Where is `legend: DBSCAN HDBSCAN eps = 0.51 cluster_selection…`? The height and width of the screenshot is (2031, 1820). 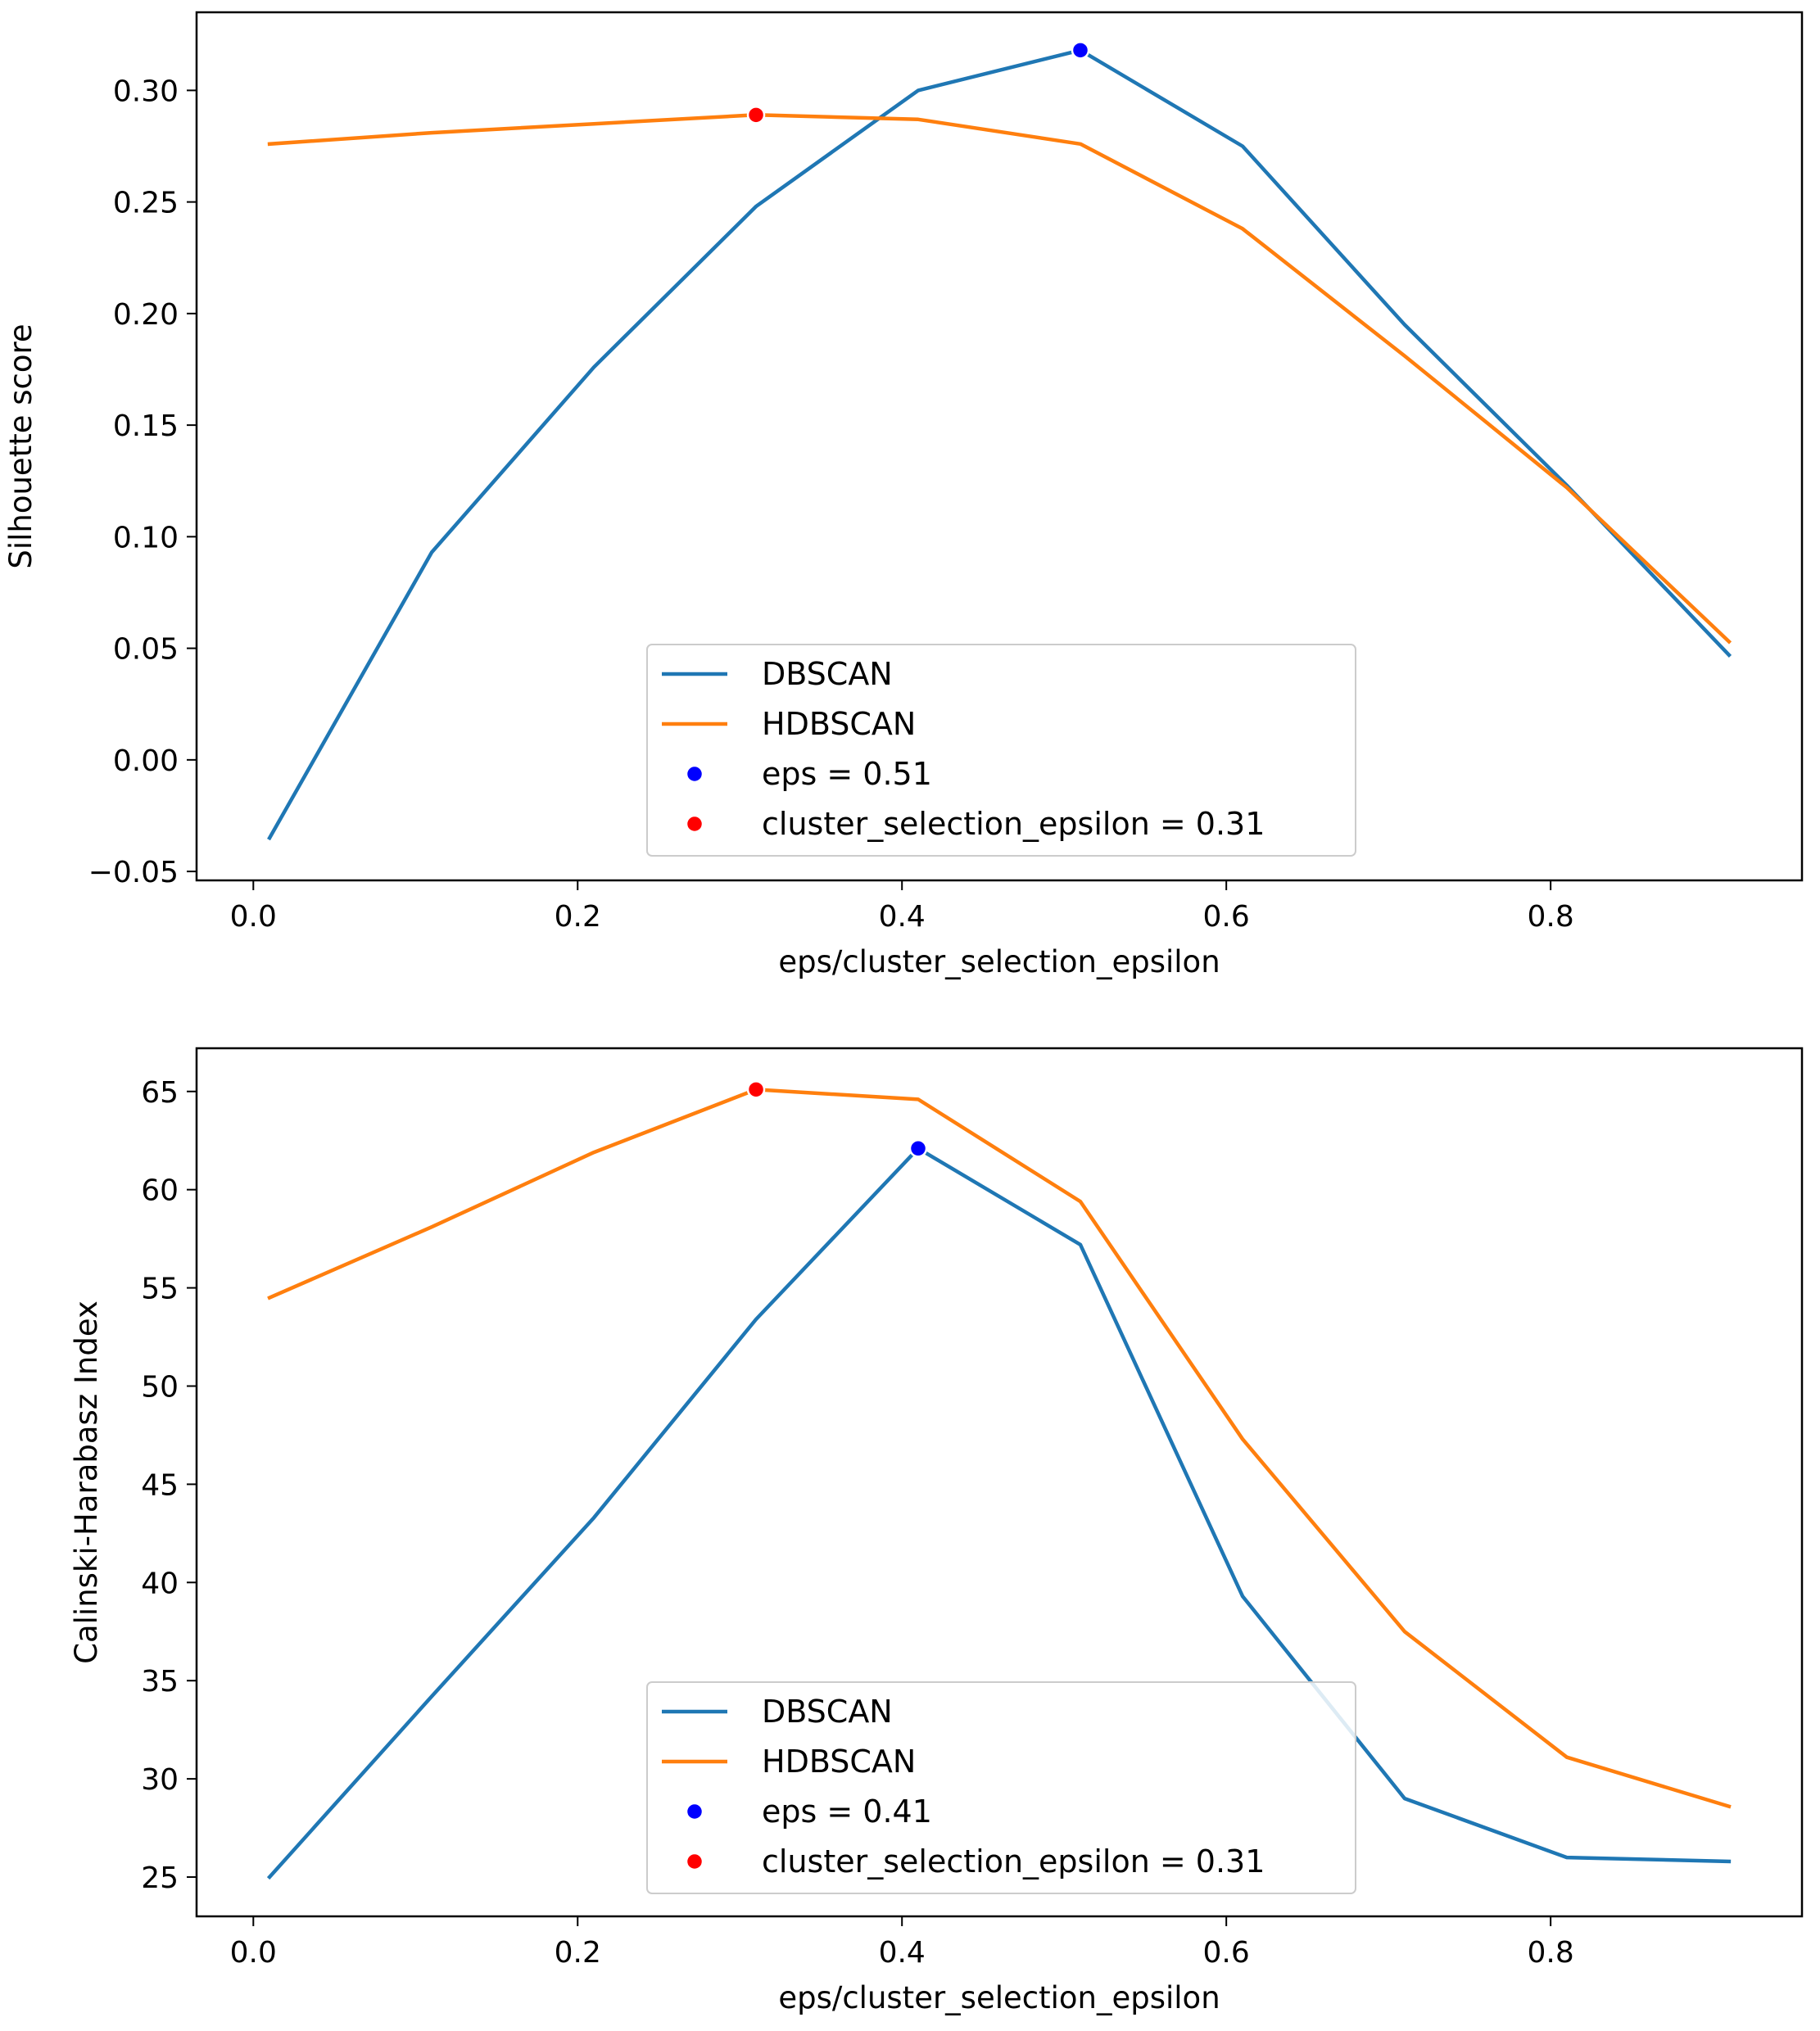
legend: DBSCAN HDBSCAN eps = 0.51 cluster_selection… is located at coordinates (1001, 750).